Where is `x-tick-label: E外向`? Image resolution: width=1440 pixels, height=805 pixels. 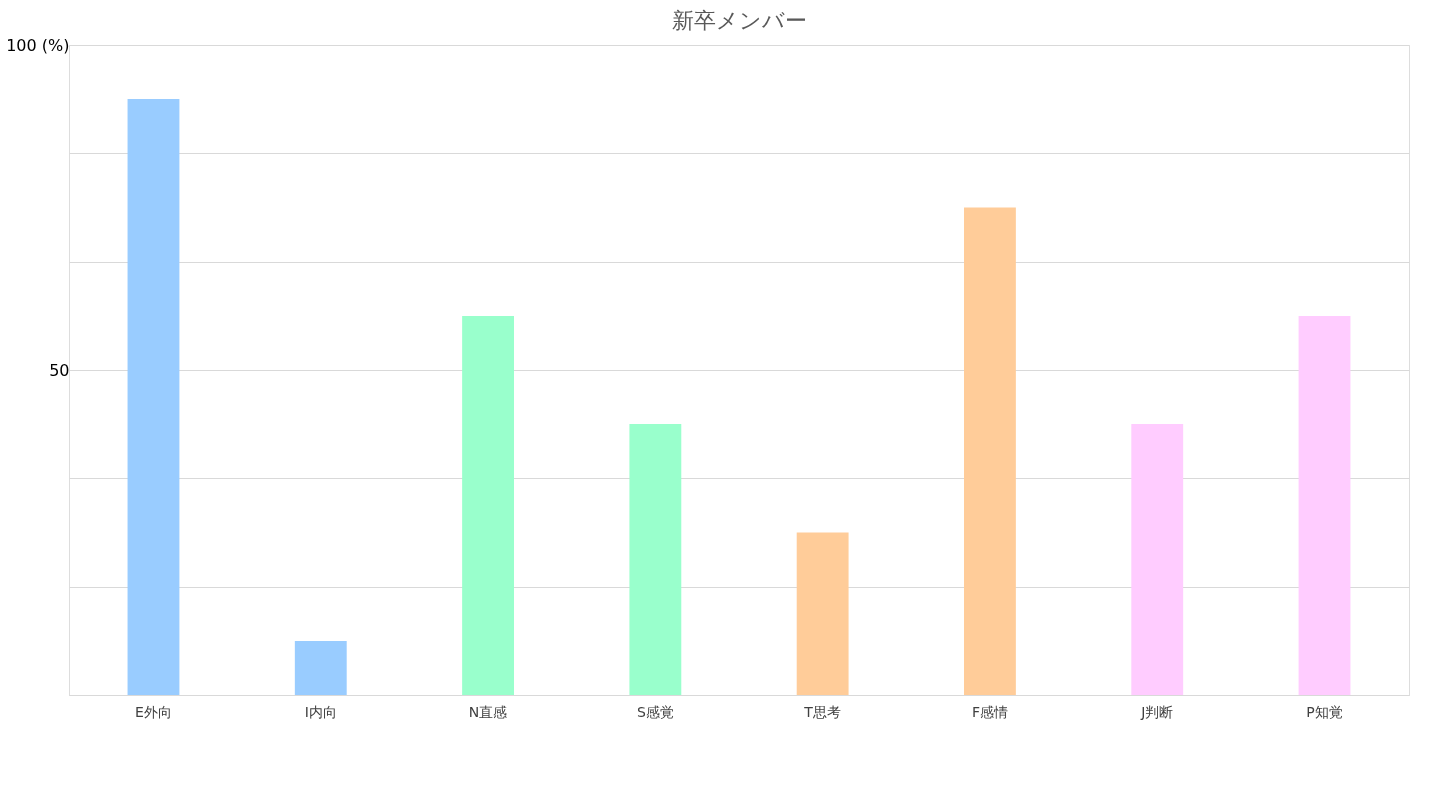
x-tick-label: E外向 is located at coordinates (153, 711).